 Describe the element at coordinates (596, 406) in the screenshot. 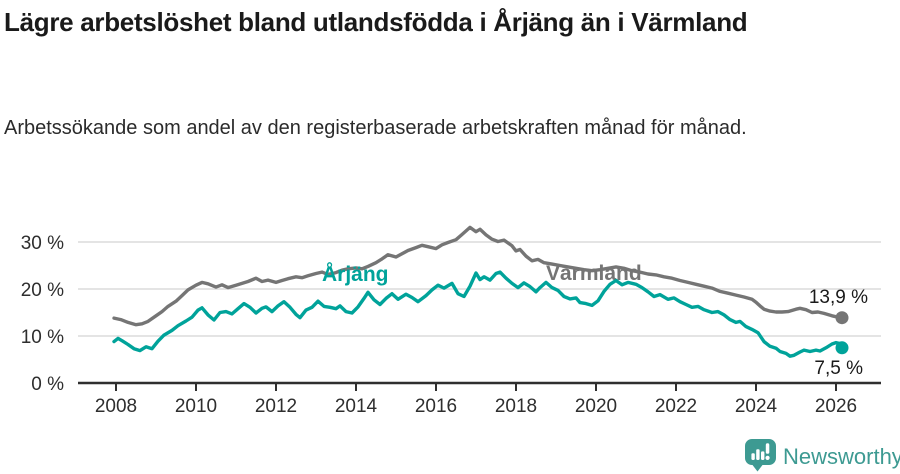

I see `x-axis-tick-label: 2020` at that location.